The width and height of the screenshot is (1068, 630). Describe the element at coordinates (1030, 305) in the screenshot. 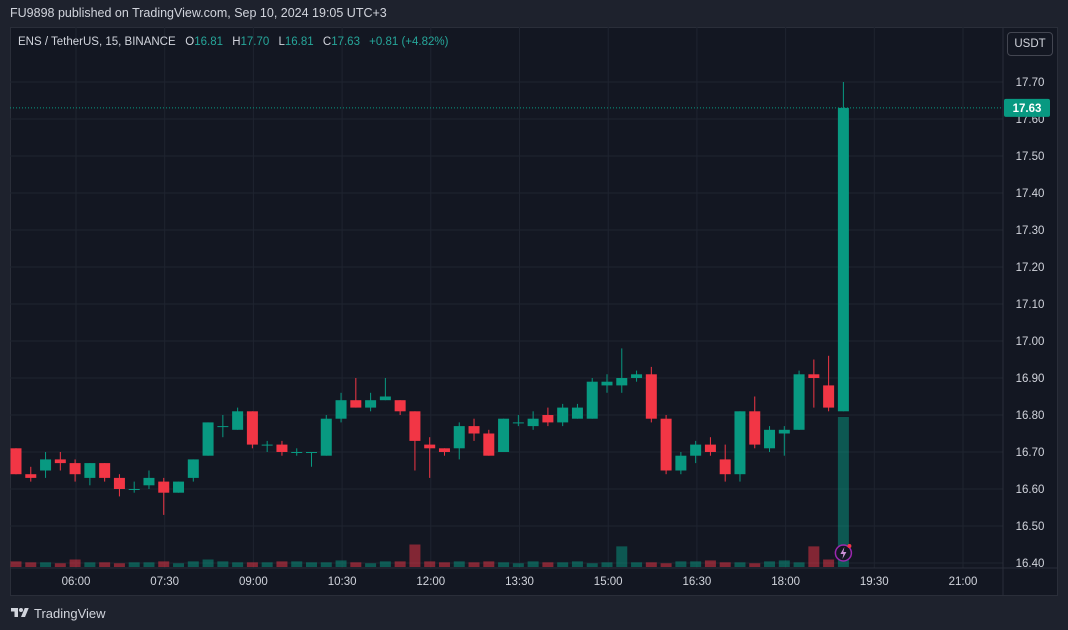

I see `price-tick-label: 17.10` at that location.